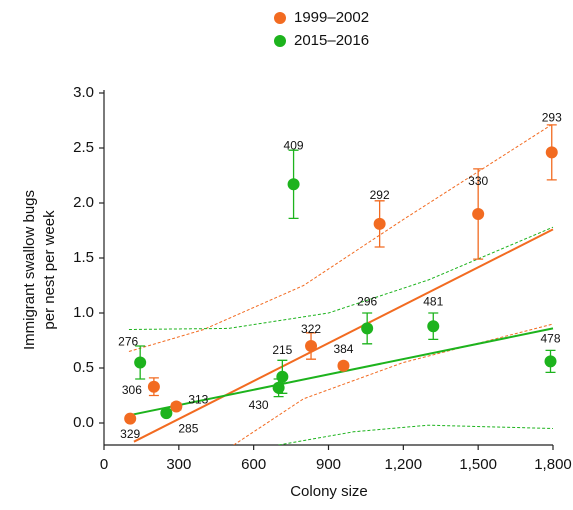  Describe the element at coordinates (328, 464) in the screenshot. I see `x-tick-label: 900` at that location.